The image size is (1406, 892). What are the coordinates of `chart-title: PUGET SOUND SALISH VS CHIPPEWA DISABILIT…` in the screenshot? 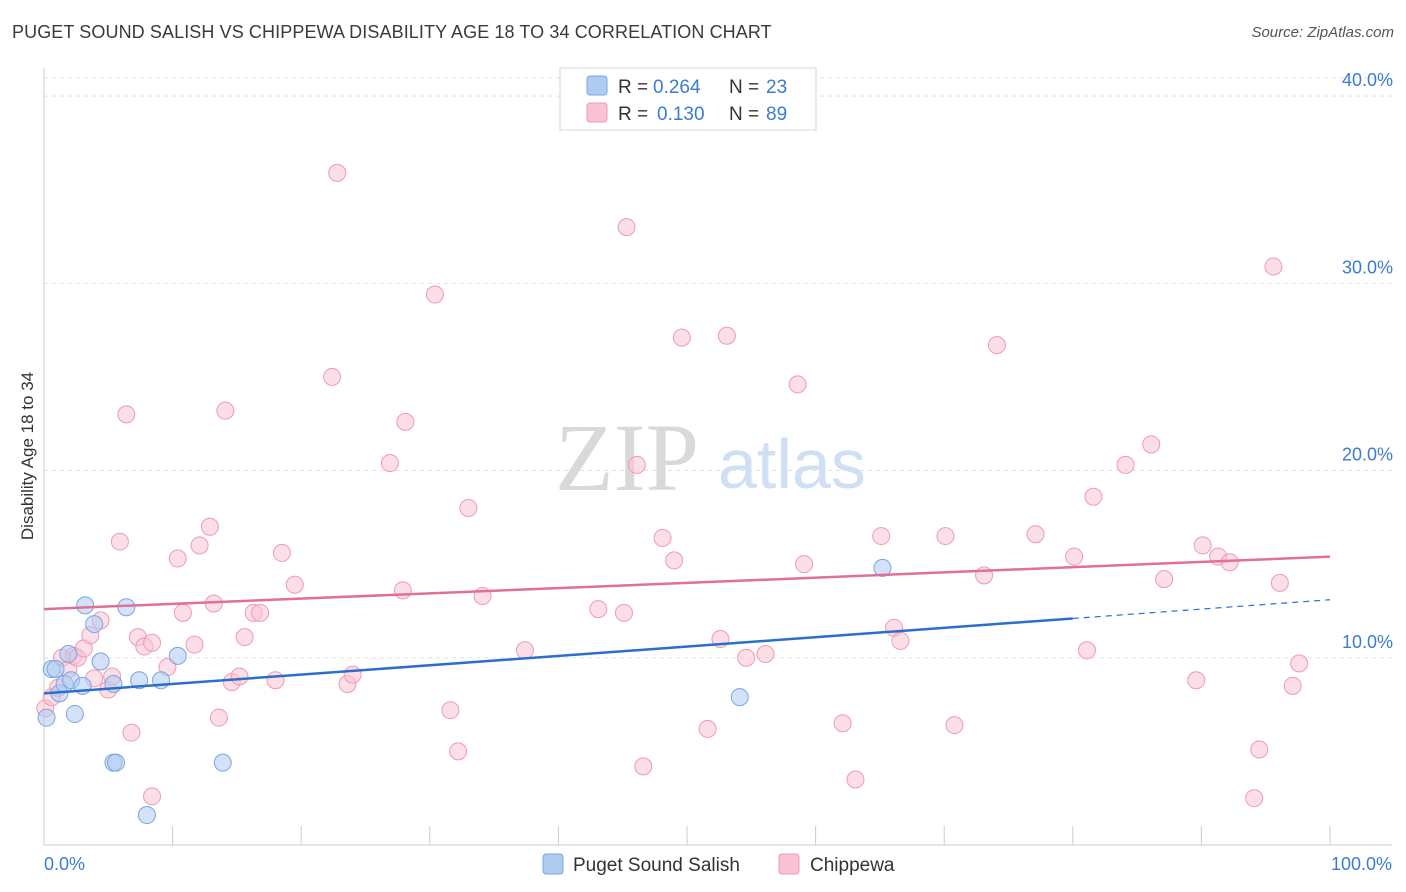 It's located at (392, 32).